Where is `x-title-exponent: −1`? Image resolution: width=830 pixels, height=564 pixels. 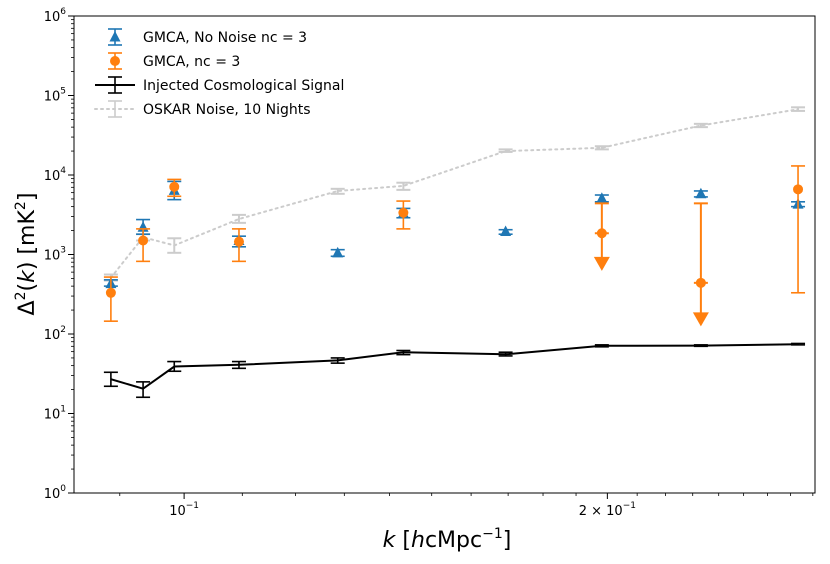 x-title-exponent: −1 is located at coordinates (492, 534).